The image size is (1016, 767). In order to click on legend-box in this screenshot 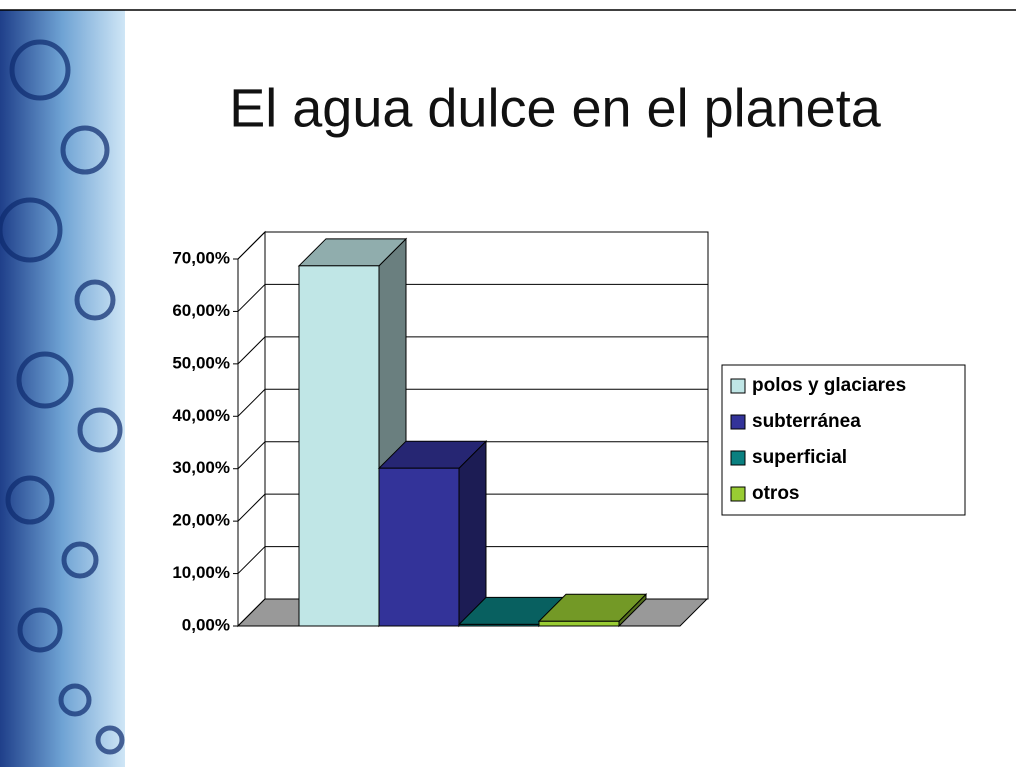, I will do `click(843, 440)`.